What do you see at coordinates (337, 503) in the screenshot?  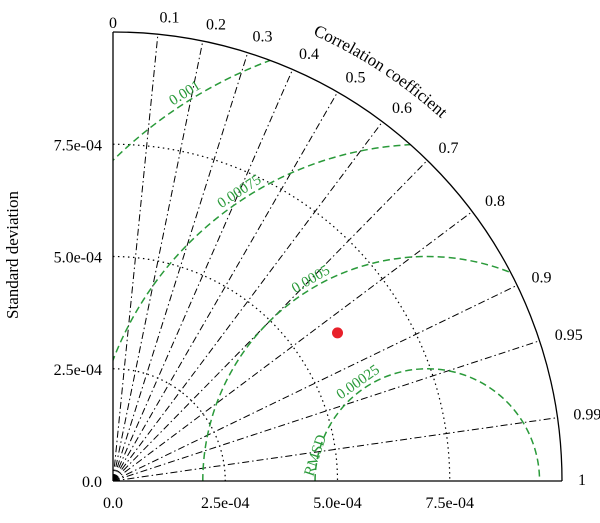 I see `x-tick-label: 5.0e-04` at bounding box center [337, 503].